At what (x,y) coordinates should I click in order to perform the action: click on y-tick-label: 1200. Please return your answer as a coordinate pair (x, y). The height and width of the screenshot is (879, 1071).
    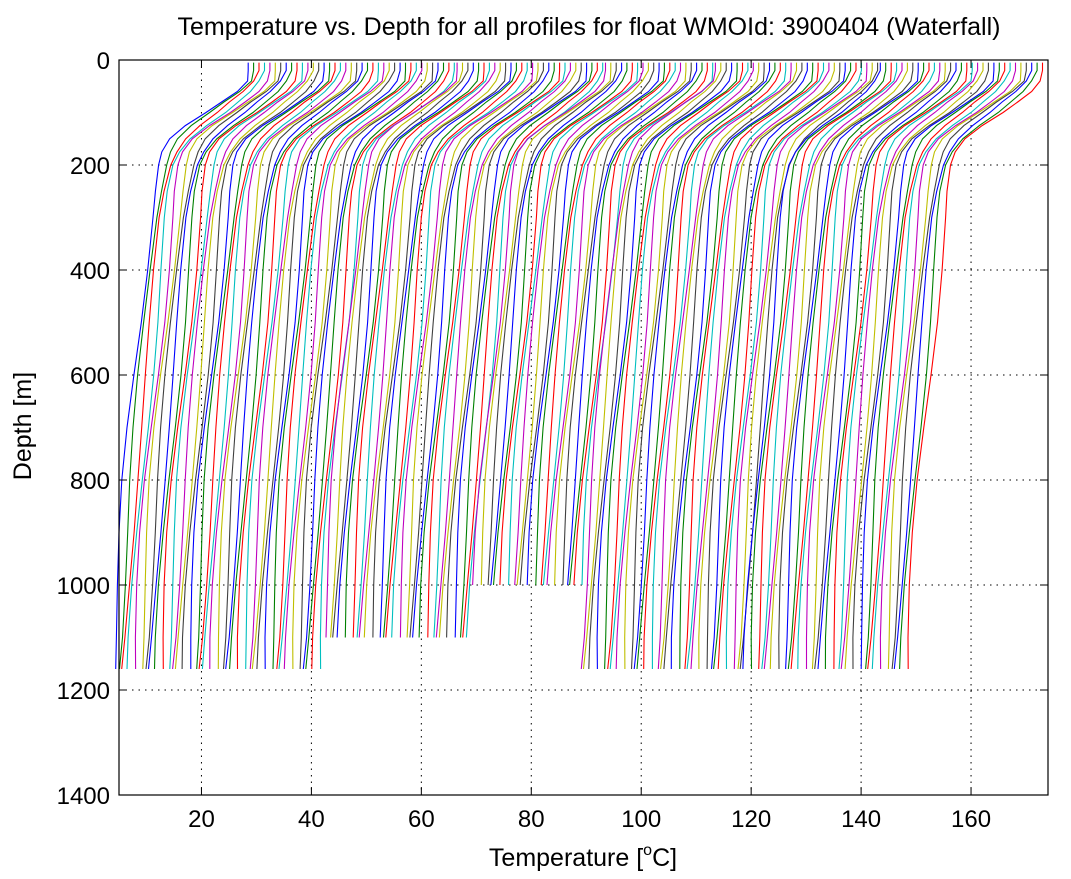
    Looking at the image, I should click on (83, 691).